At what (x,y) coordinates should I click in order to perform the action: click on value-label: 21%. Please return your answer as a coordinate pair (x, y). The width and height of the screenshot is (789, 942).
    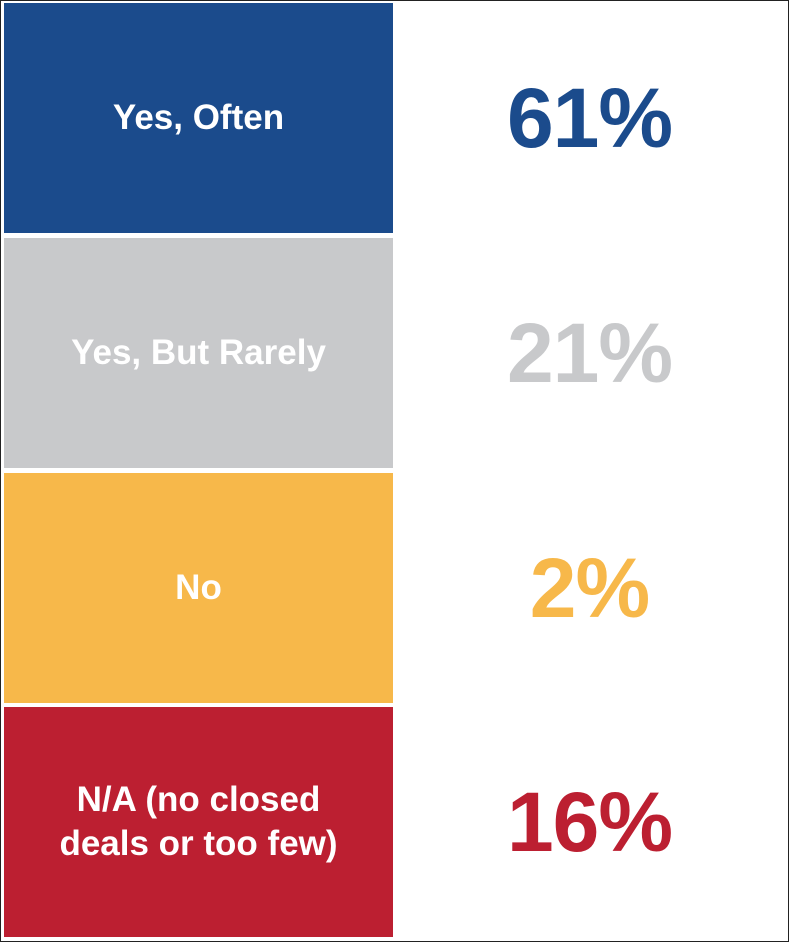
    Looking at the image, I should click on (589, 352).